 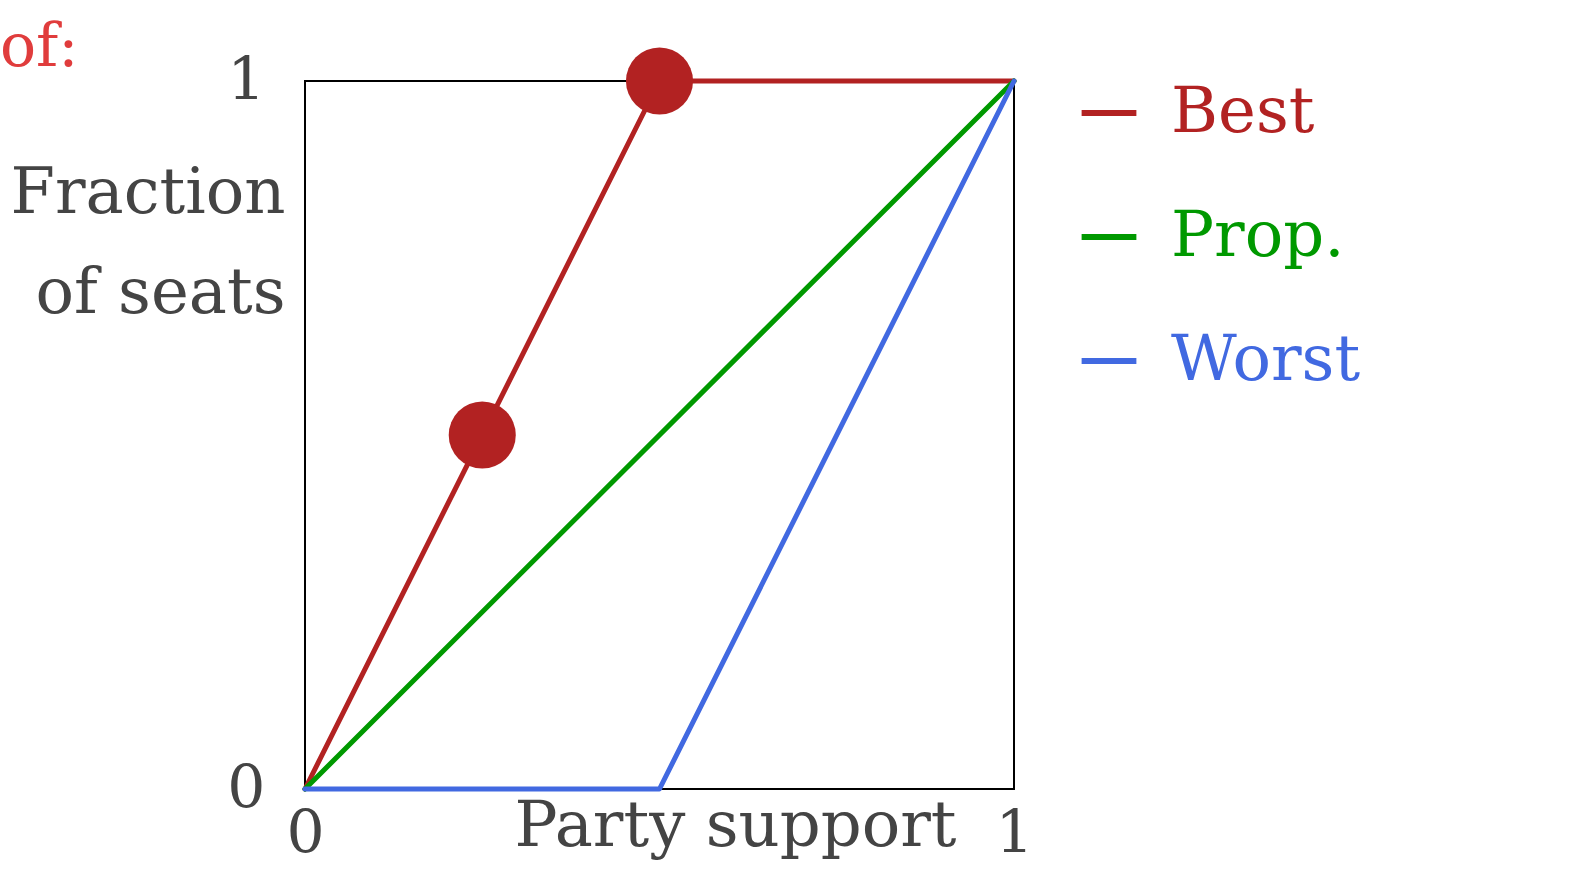 What do you see at coordinates (148, 240) in the screenshot?
I see `y-axis-title: Fraction of seats` at bounding box center [148, 240].